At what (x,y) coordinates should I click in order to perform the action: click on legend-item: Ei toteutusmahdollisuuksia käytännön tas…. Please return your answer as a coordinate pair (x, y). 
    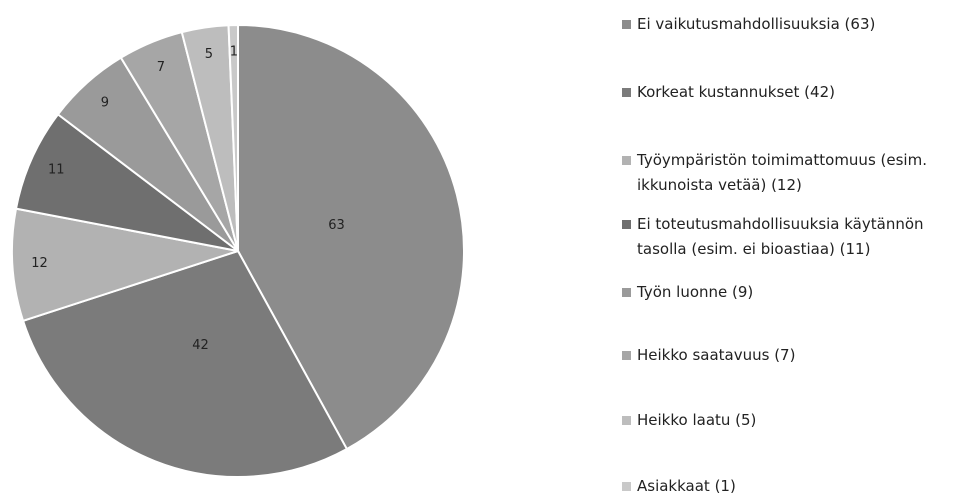
    Looking at the image, I should click on (796, 237).